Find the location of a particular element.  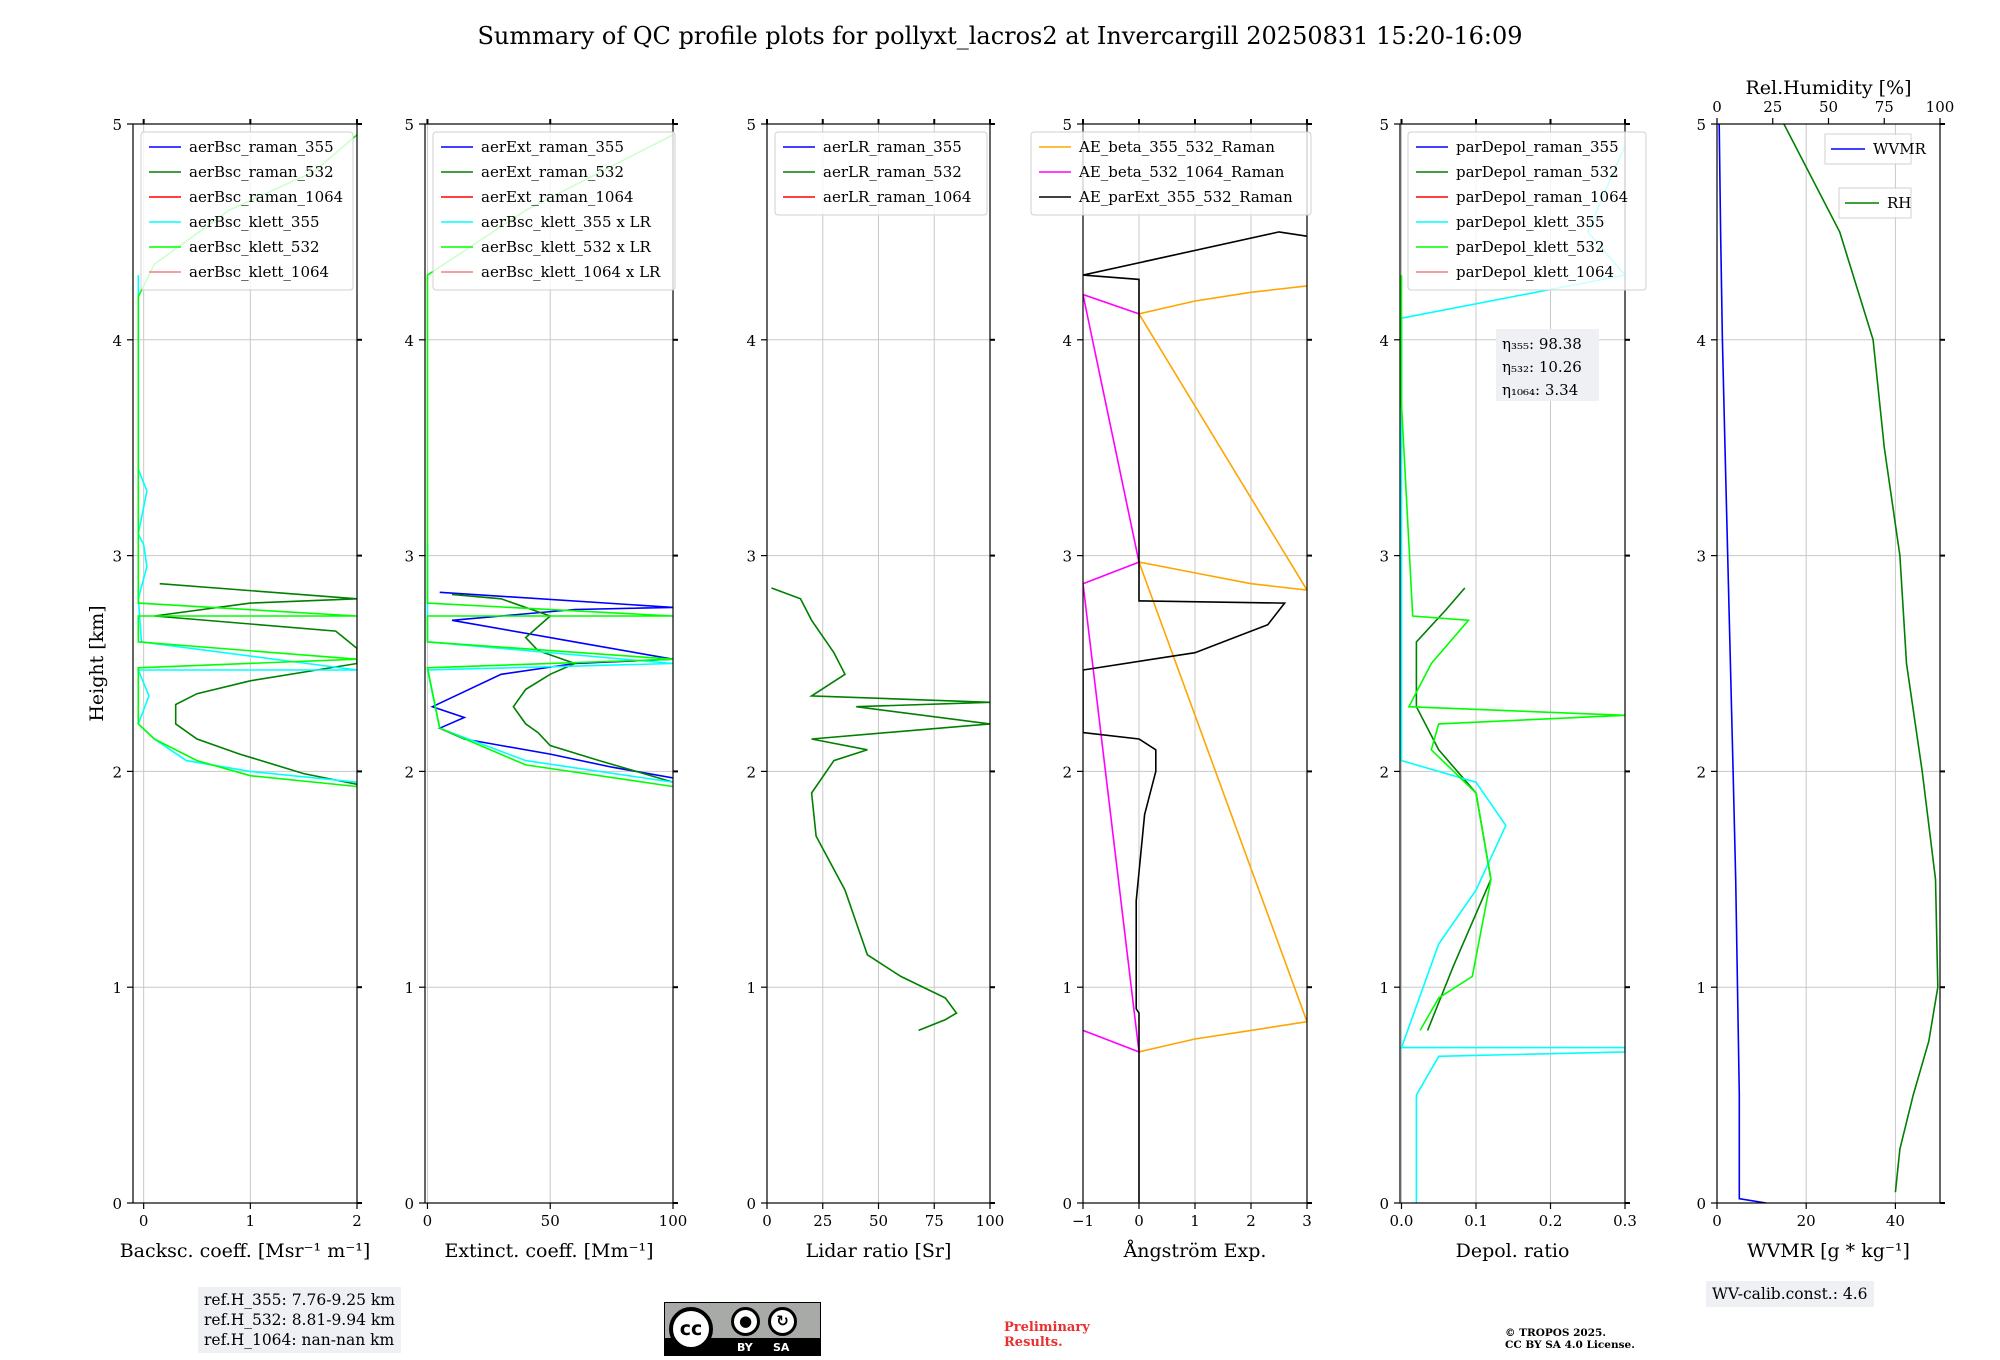

legend-label: AE_parExt_355_532_Raman is located at coordinates (1185, 197).